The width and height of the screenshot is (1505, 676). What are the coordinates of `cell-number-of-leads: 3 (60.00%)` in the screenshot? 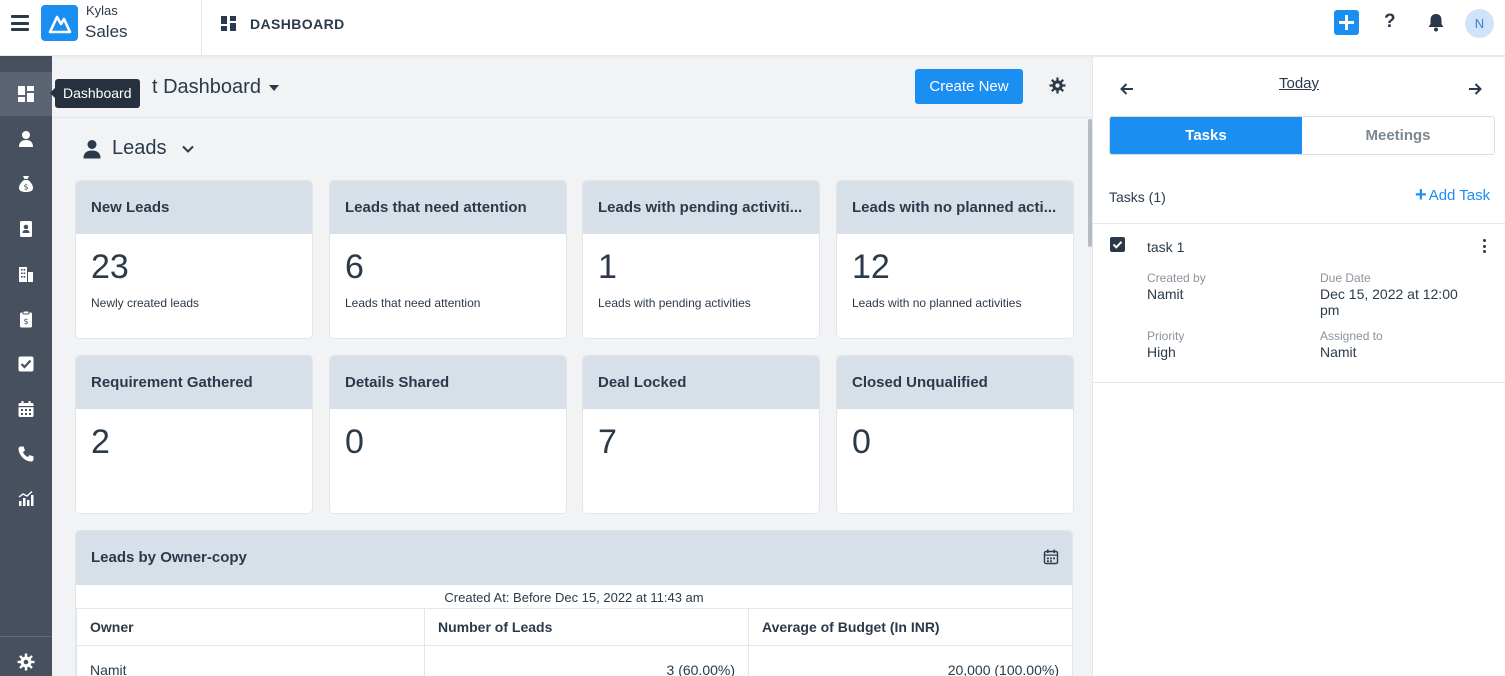 It's located at (586, 660).